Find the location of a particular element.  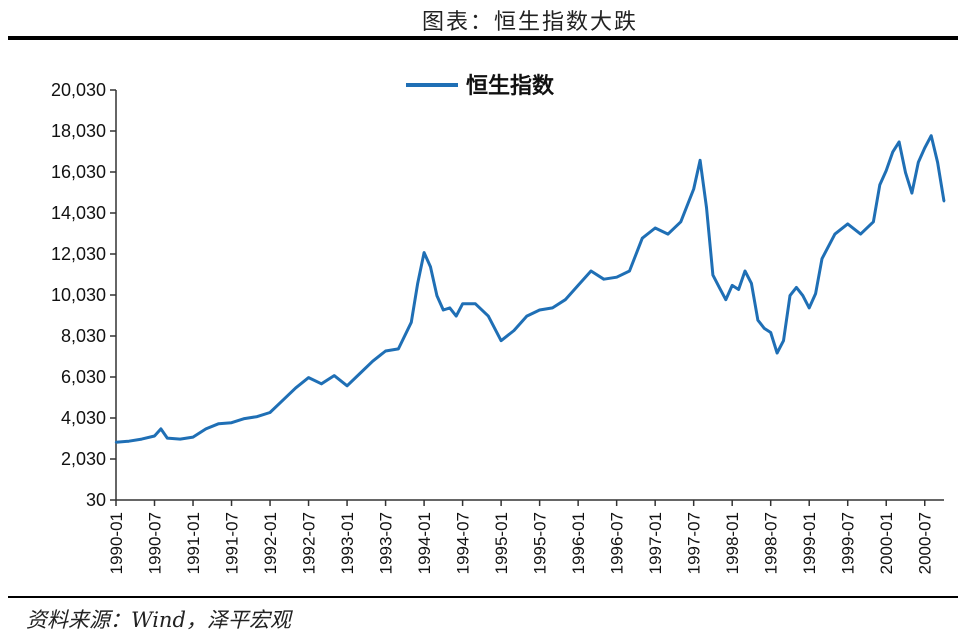

x-tick-label: 1994-01 is located at coordinates (424, 543).